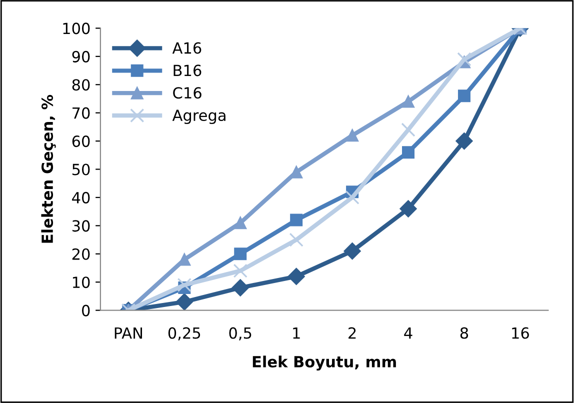 This screenshot has width=574, height=403. I want to click on x-tick-label: 0,5, so click(240, 333).